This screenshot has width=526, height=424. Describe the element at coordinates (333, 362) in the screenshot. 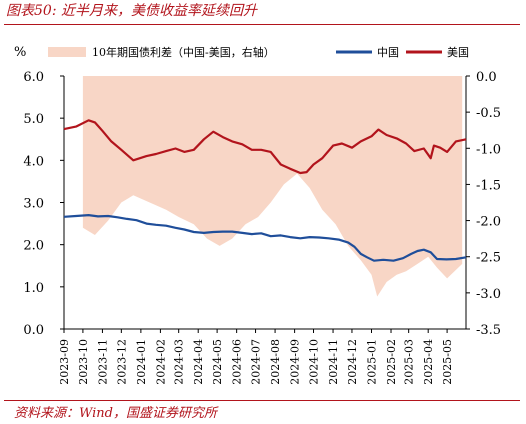

I see `x-tick-label: 2024-11` at that location.